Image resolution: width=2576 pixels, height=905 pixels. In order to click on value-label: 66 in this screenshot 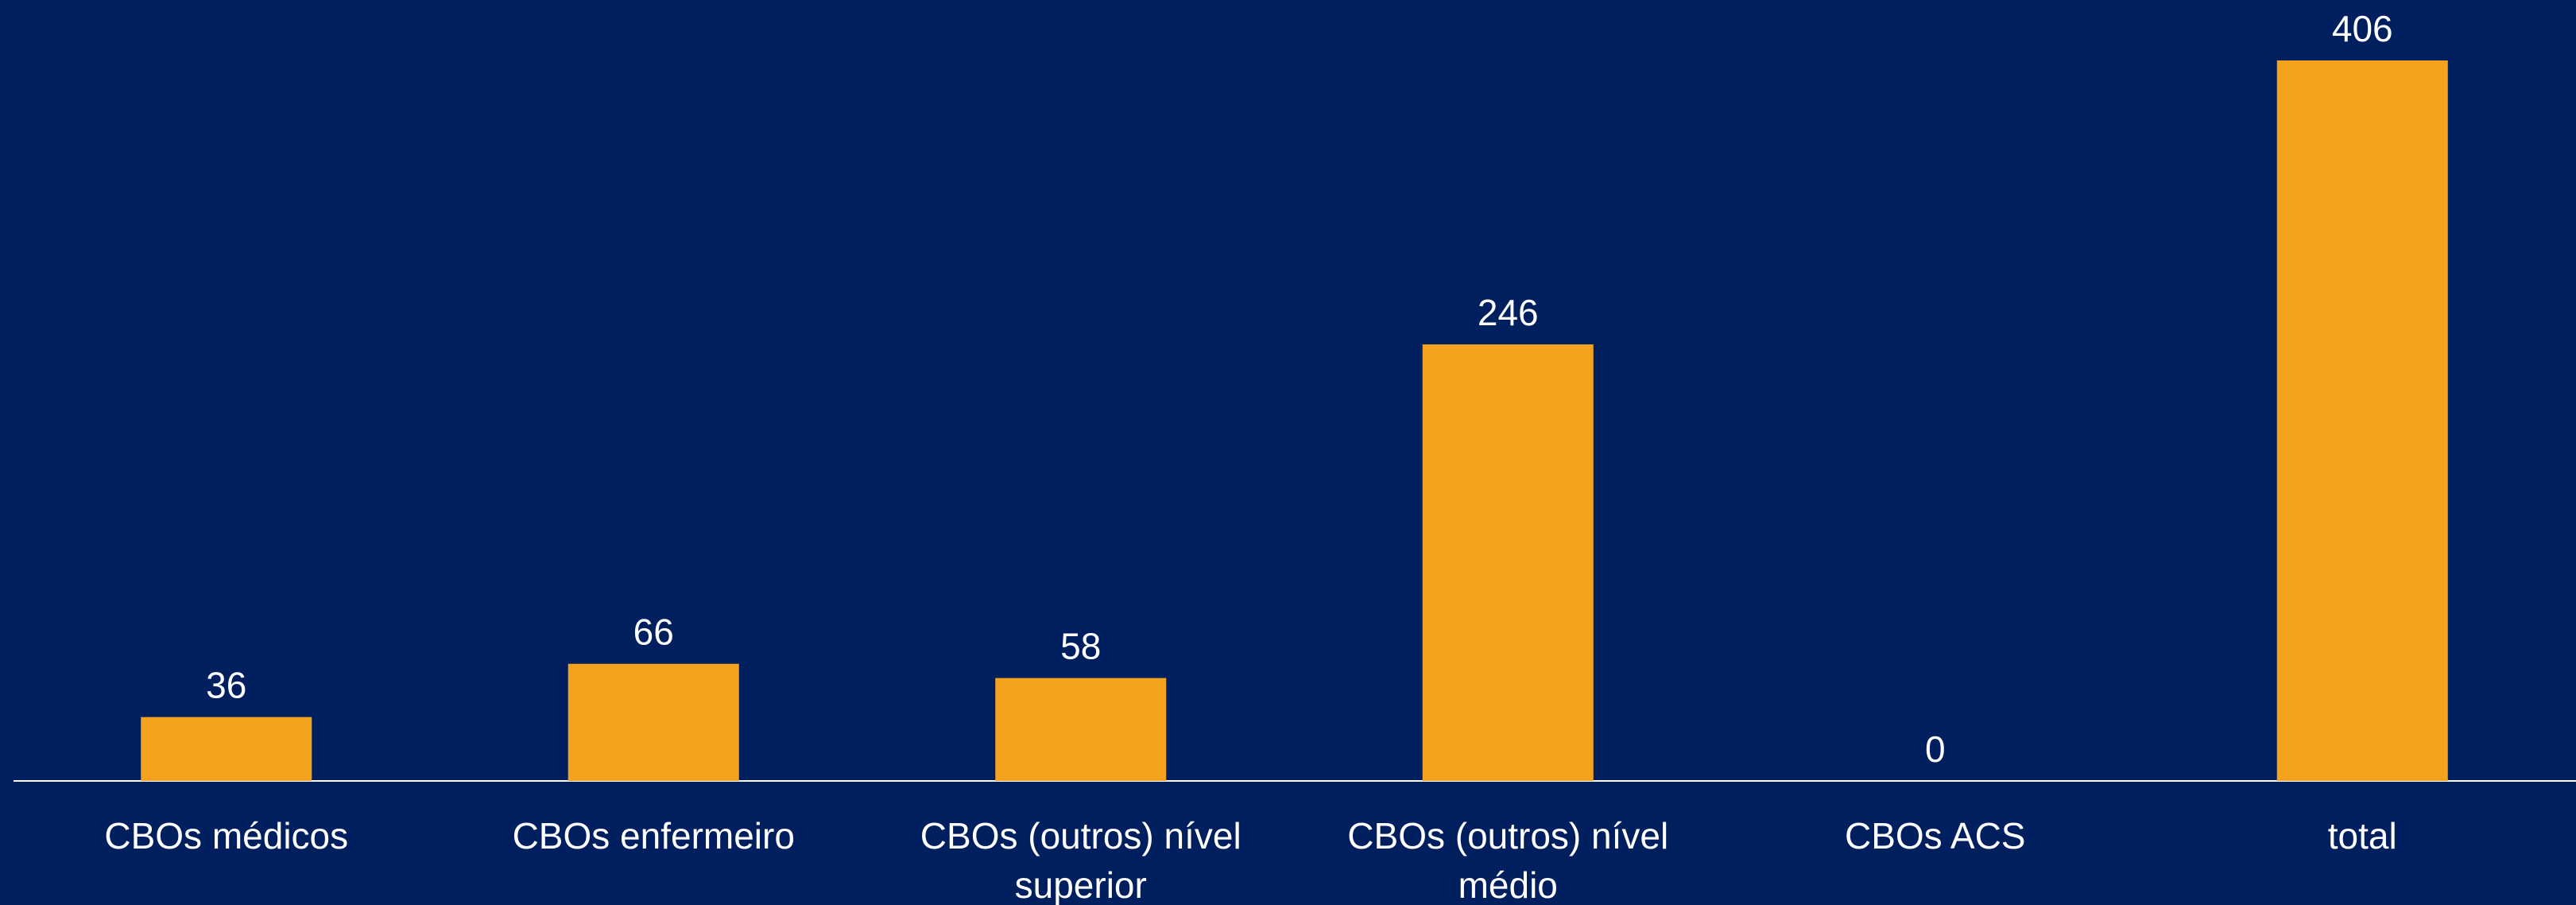, I will do `click(653, 632)`.